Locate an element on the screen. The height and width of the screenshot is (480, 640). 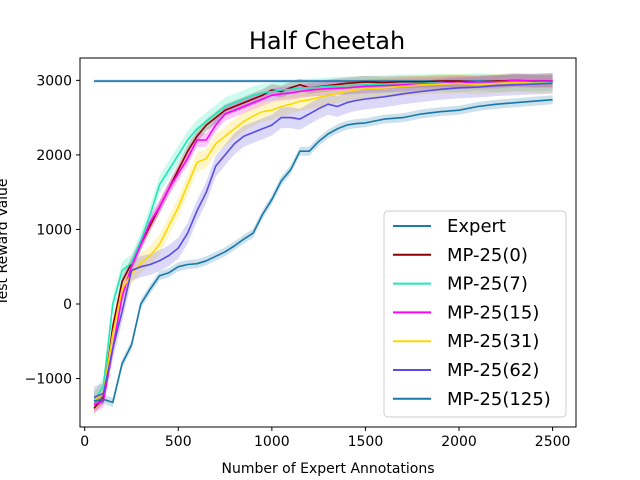
x-tick-label: 1000 is located at coordinates (272, 442).